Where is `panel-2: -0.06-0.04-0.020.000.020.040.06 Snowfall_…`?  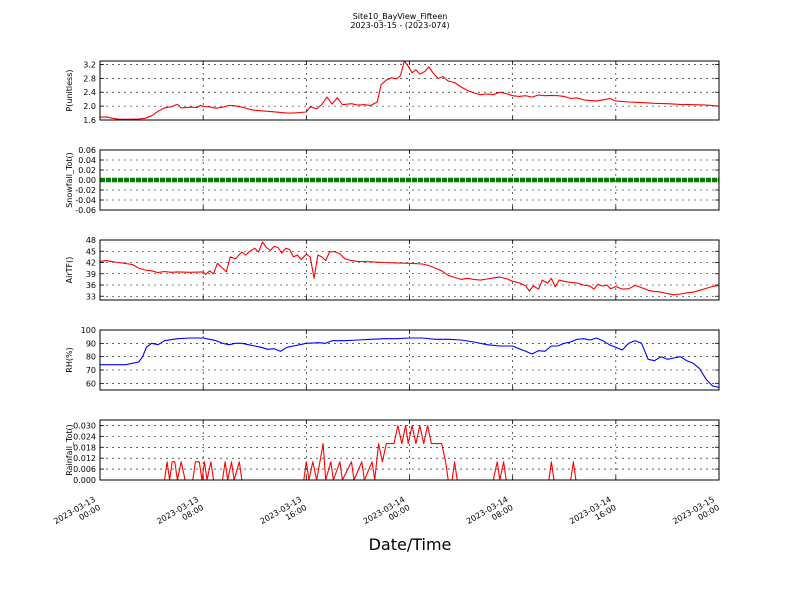 panel-2: -0.06-0.04-0.020.000.020.040.06 Snowfall_… is located at coordinates (392, 180).